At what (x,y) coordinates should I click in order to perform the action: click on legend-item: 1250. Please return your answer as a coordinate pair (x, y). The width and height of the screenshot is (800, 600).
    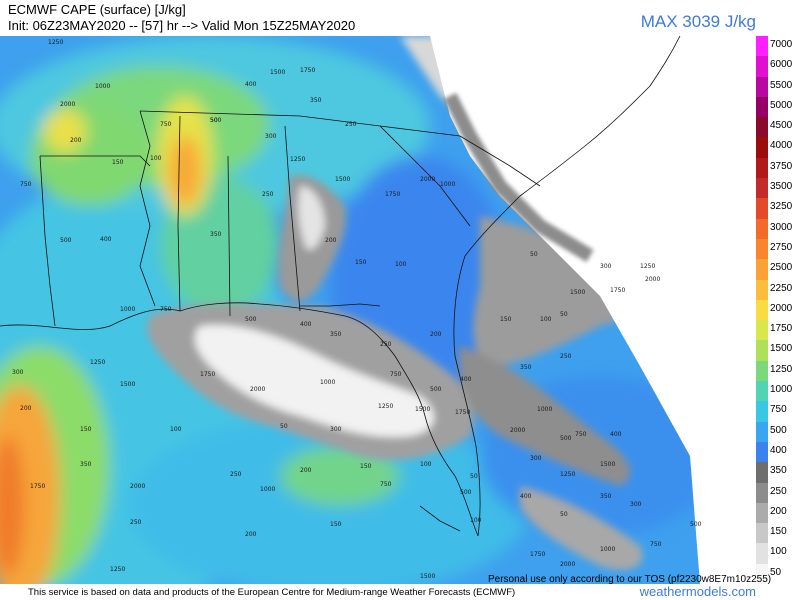
    Looking at the image, I should click on (778, 371).